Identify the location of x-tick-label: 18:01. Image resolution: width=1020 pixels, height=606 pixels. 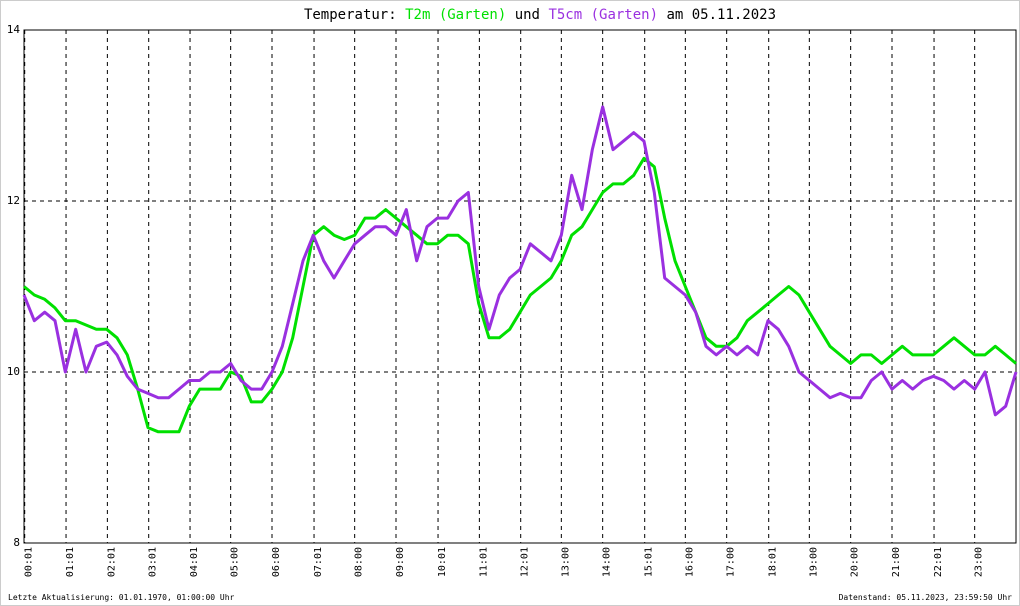
(773, 562).